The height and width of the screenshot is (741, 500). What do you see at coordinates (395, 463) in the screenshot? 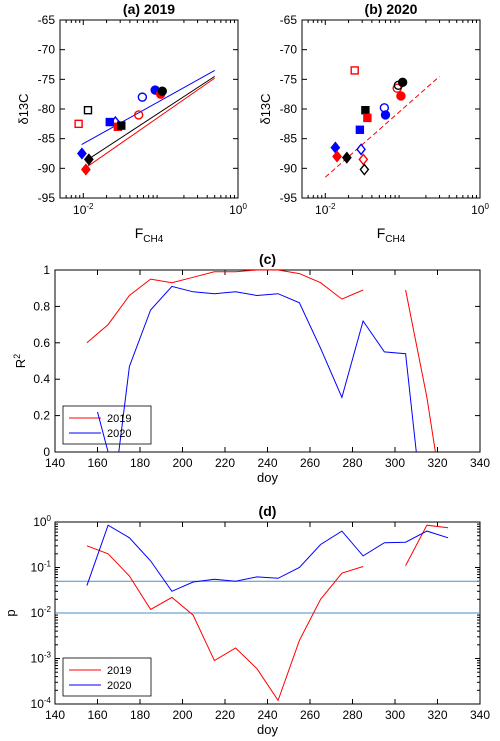
I see `x-tick-label: 300` at bounding box center [395, 463].